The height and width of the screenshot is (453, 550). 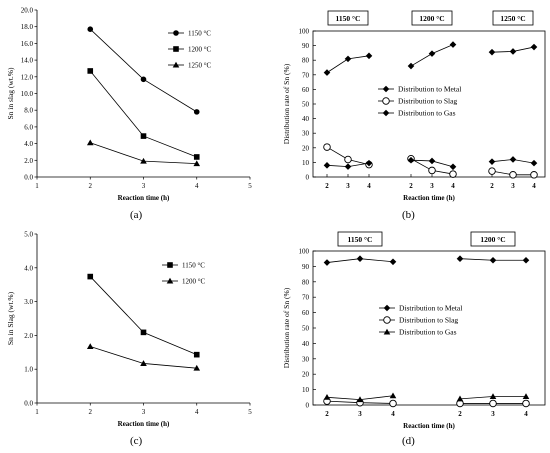 I want to click on panel-c-xtick-label: 3, so click(x=144, y=412).